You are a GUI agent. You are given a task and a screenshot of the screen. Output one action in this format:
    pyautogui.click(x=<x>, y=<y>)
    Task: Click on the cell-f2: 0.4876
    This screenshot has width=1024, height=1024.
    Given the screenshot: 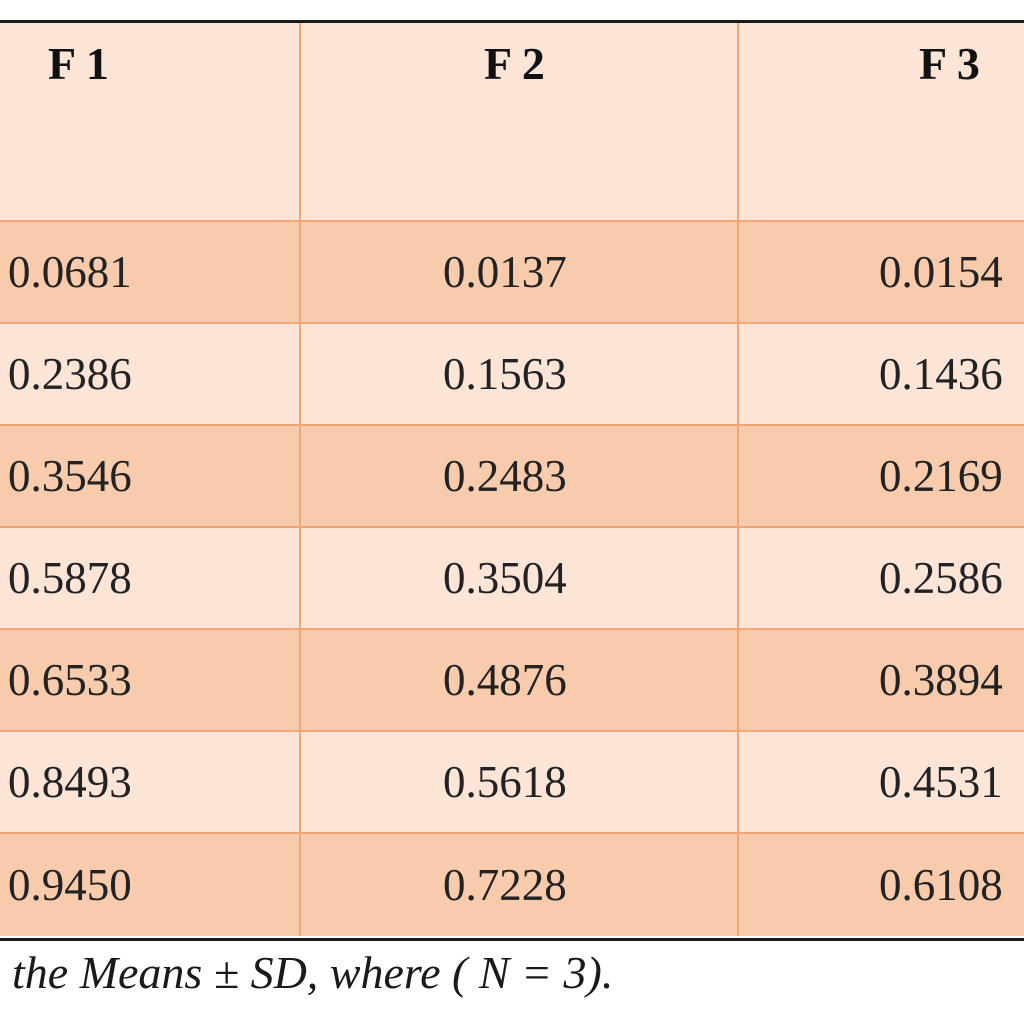 What is the action you would take?
    pyautogui.click(x=519, y=680)
    